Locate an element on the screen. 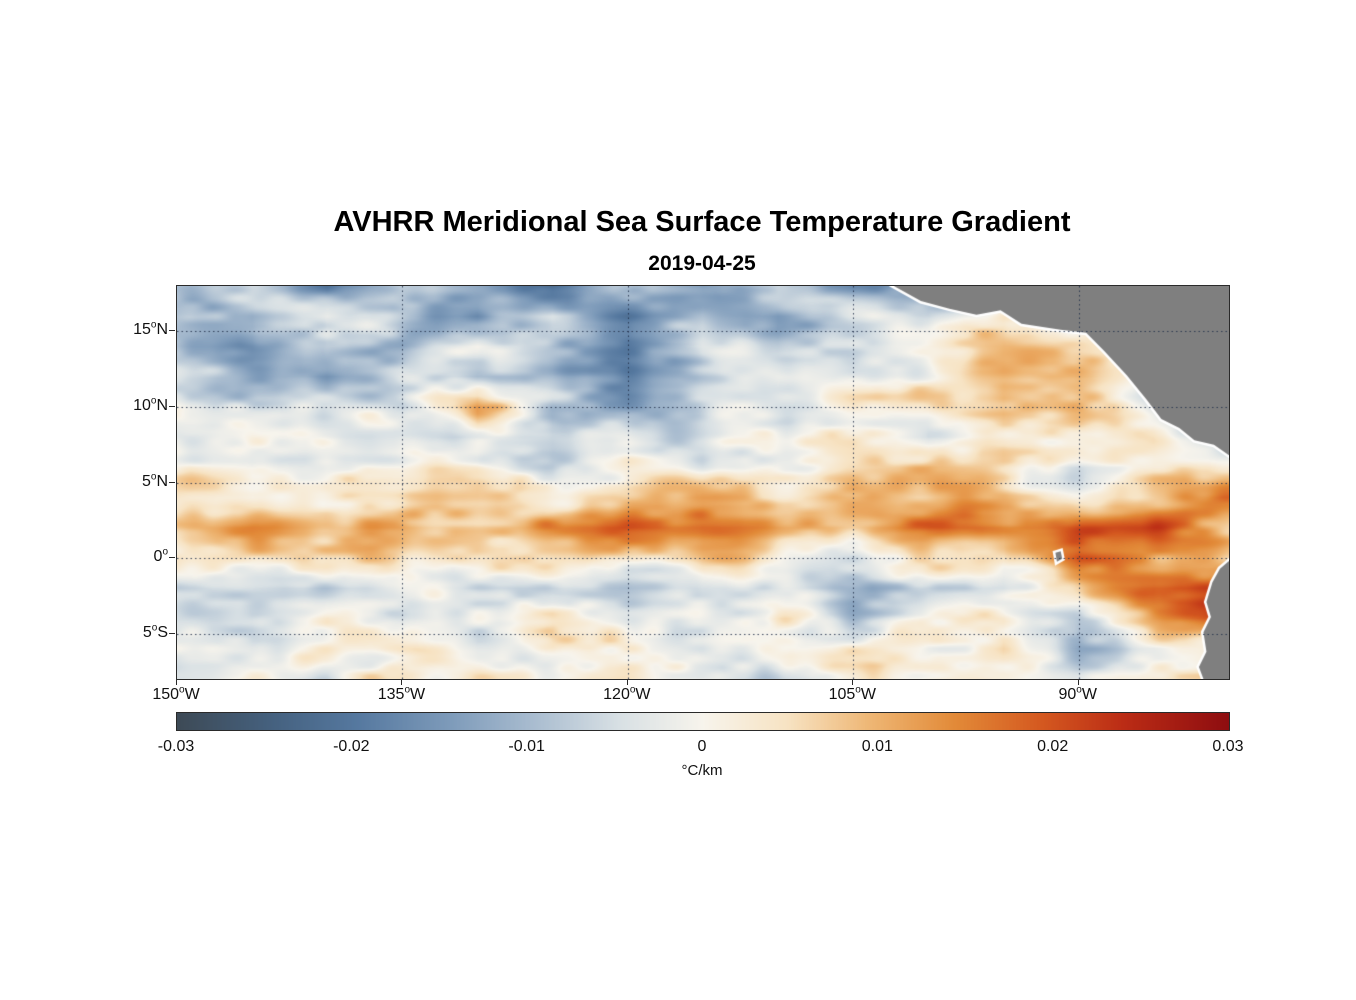 This screenshot has height=1000, width=1356. colorbar-unit-label: °C/km is located at coordinates (702, 770).